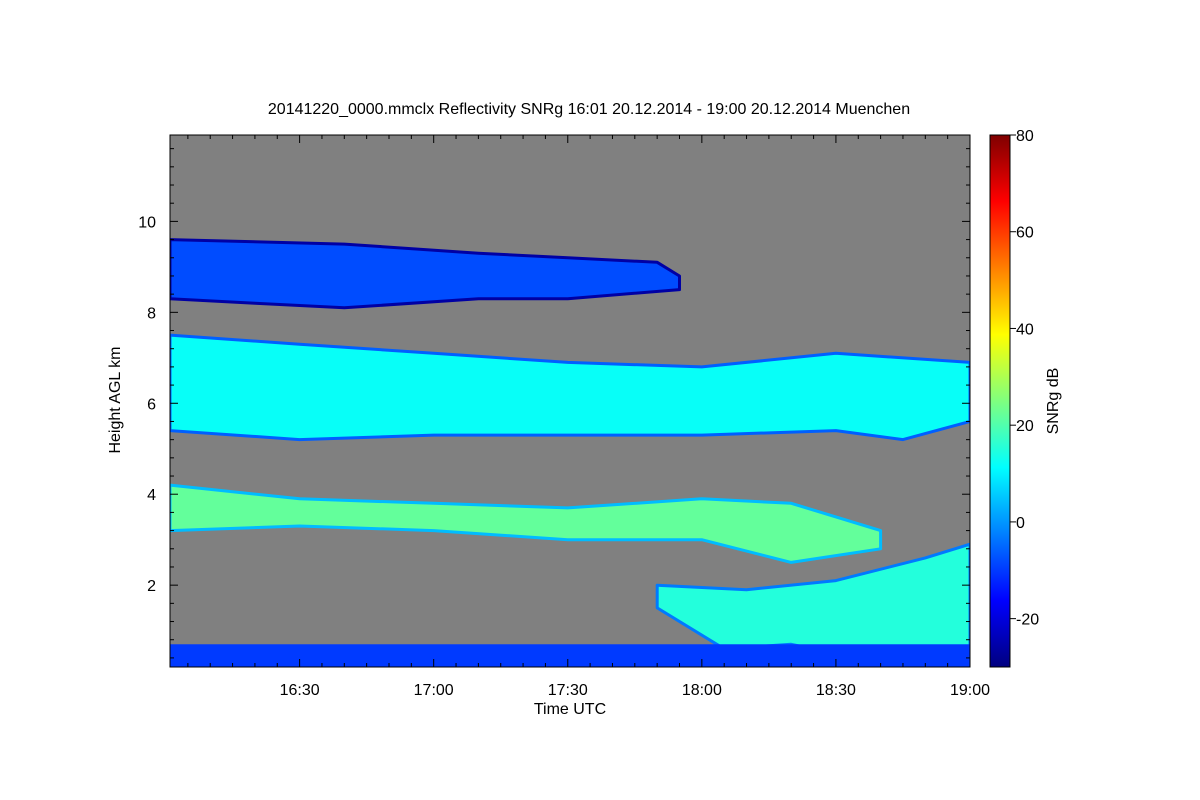 This screenshot has height=800, width=1200. I want to click on y-tick-label: 4, so click(151, 495).